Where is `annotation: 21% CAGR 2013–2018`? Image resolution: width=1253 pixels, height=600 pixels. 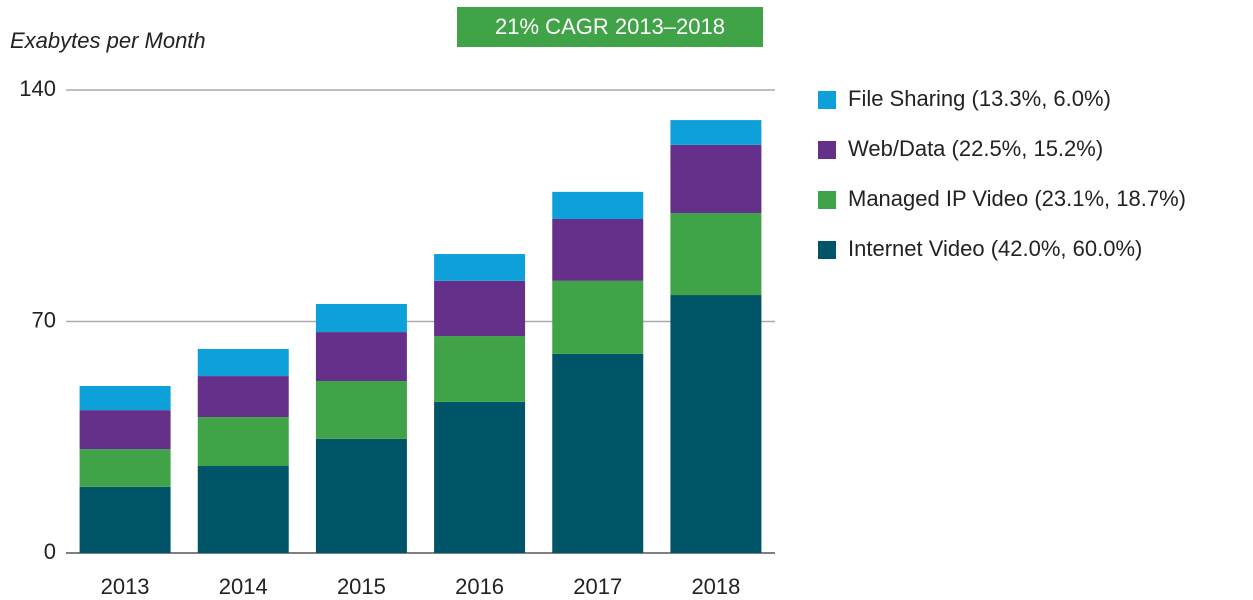 annotation: 21% CAGR 2013–2018 is located at coordinates (610, 26).